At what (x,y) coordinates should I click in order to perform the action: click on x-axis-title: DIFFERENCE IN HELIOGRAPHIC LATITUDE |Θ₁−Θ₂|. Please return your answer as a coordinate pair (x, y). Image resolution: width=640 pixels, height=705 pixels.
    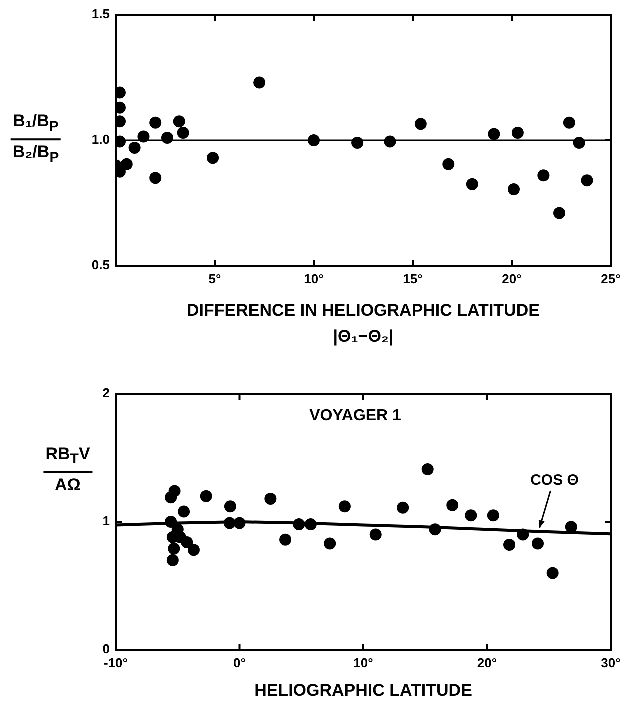
    Looking at the image, I should click on (363, 324).